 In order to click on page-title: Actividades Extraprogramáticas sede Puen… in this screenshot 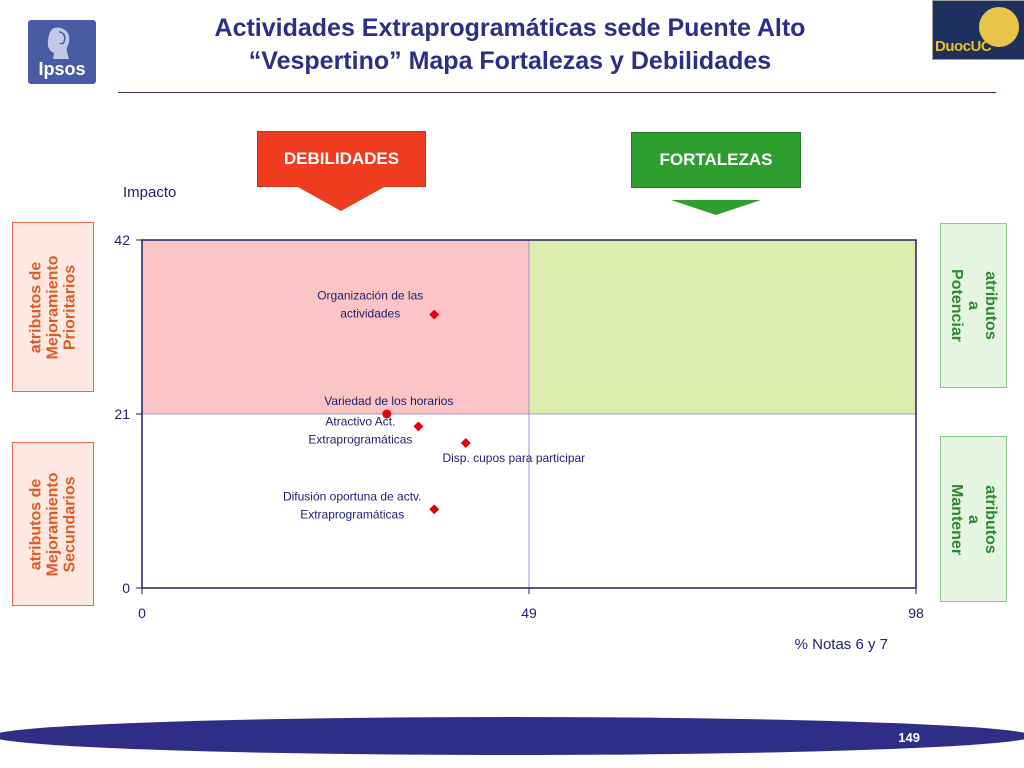, I will do `click(510, 45)`.